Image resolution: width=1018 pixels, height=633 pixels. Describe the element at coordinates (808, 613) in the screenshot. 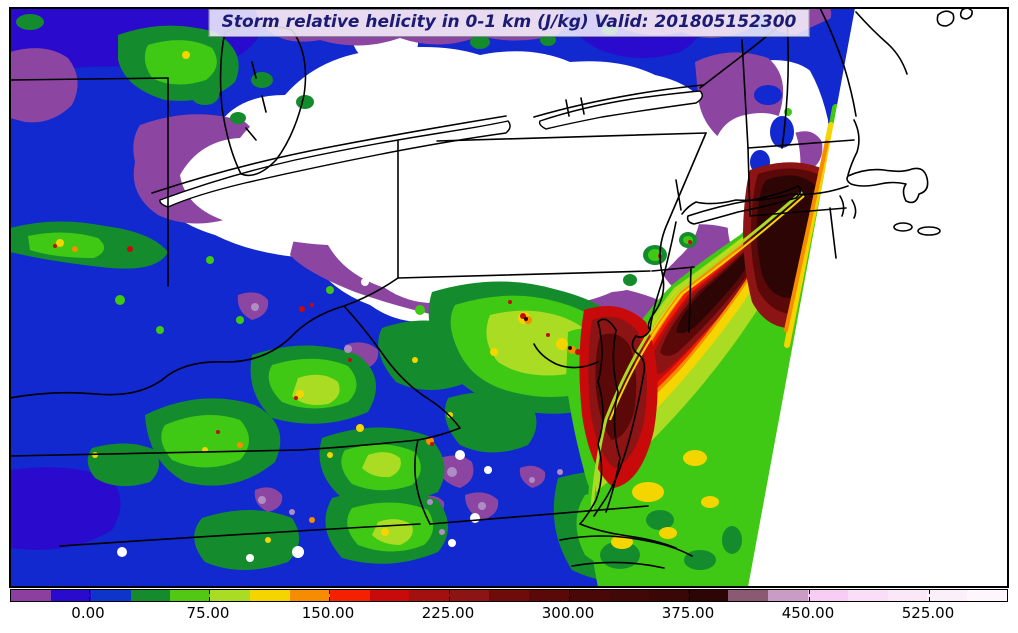

I see `colorbar-label: 450.00` at that location.